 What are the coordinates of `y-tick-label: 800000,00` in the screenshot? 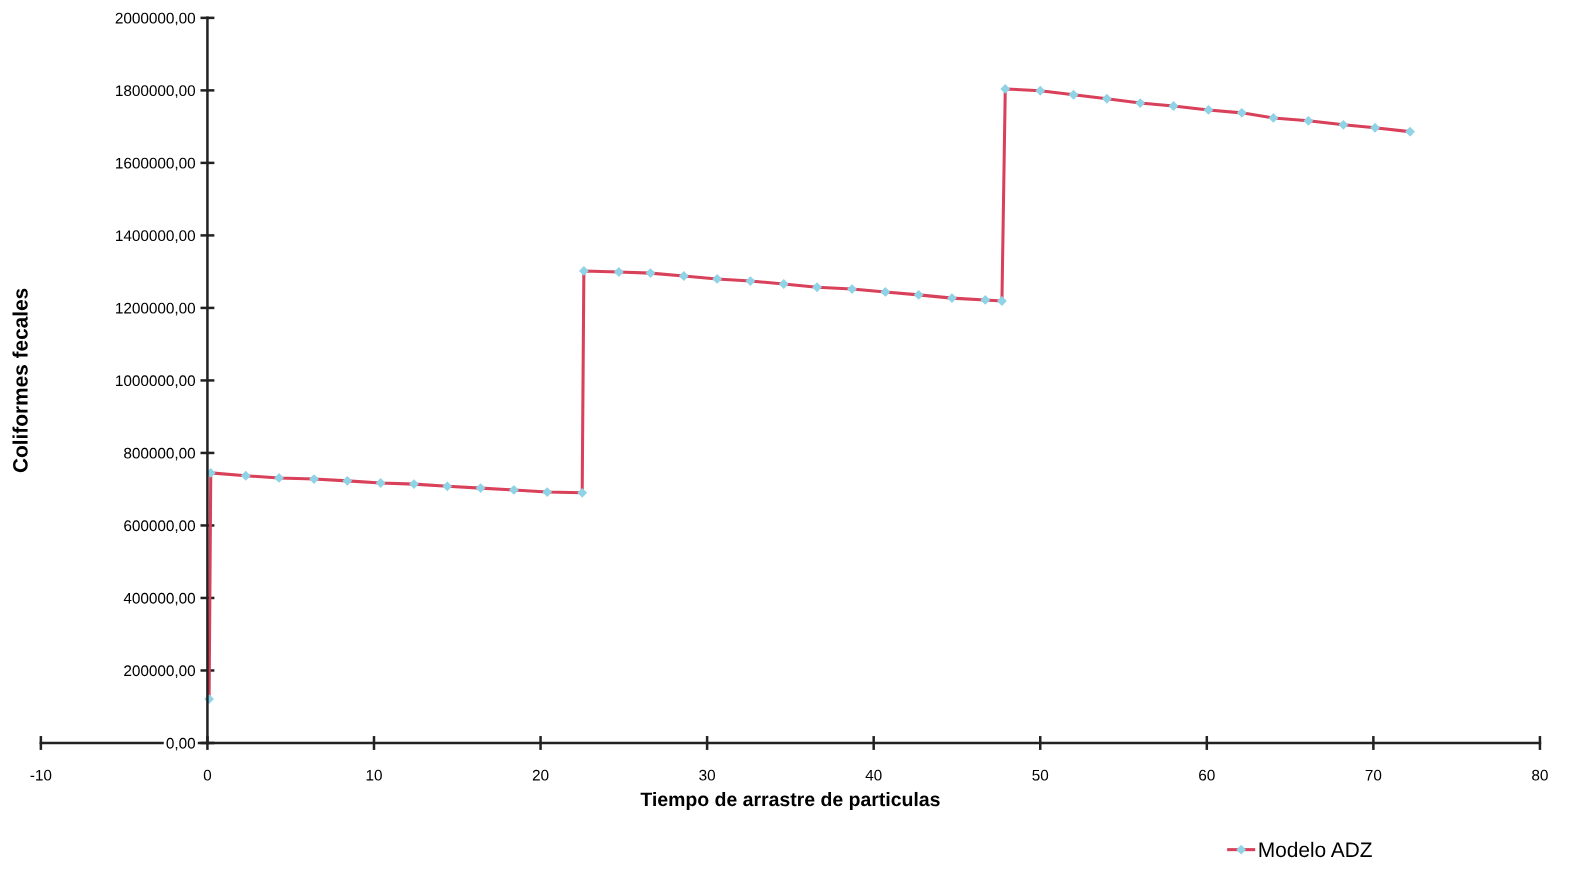 It's located at (160, 454).